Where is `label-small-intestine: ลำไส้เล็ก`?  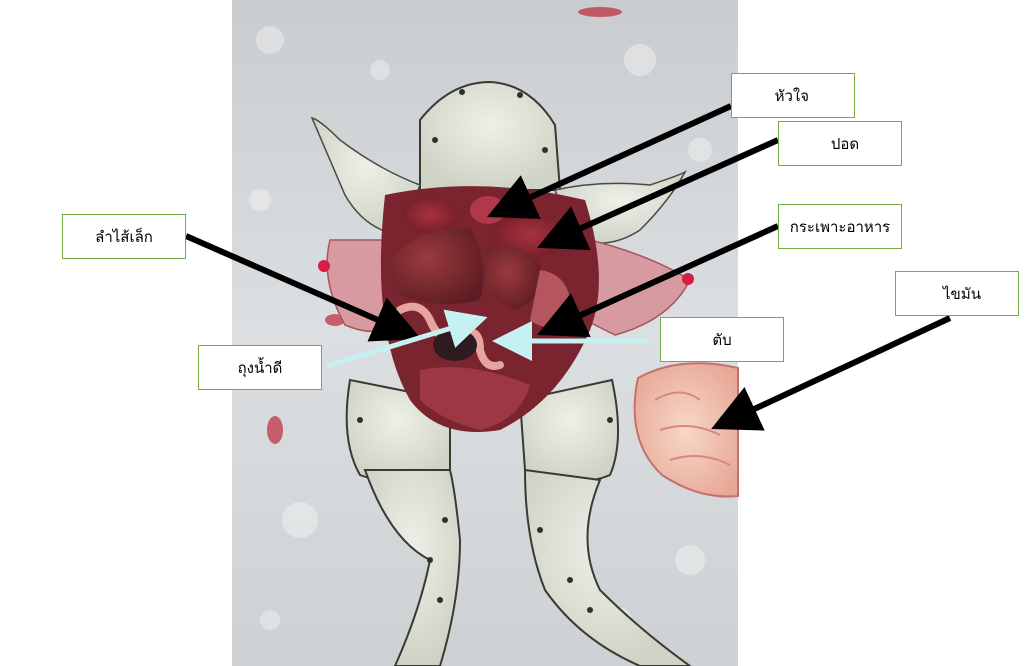 label-small-intestine: ลำไส้เล็ก is located at coordinates (124, 236).